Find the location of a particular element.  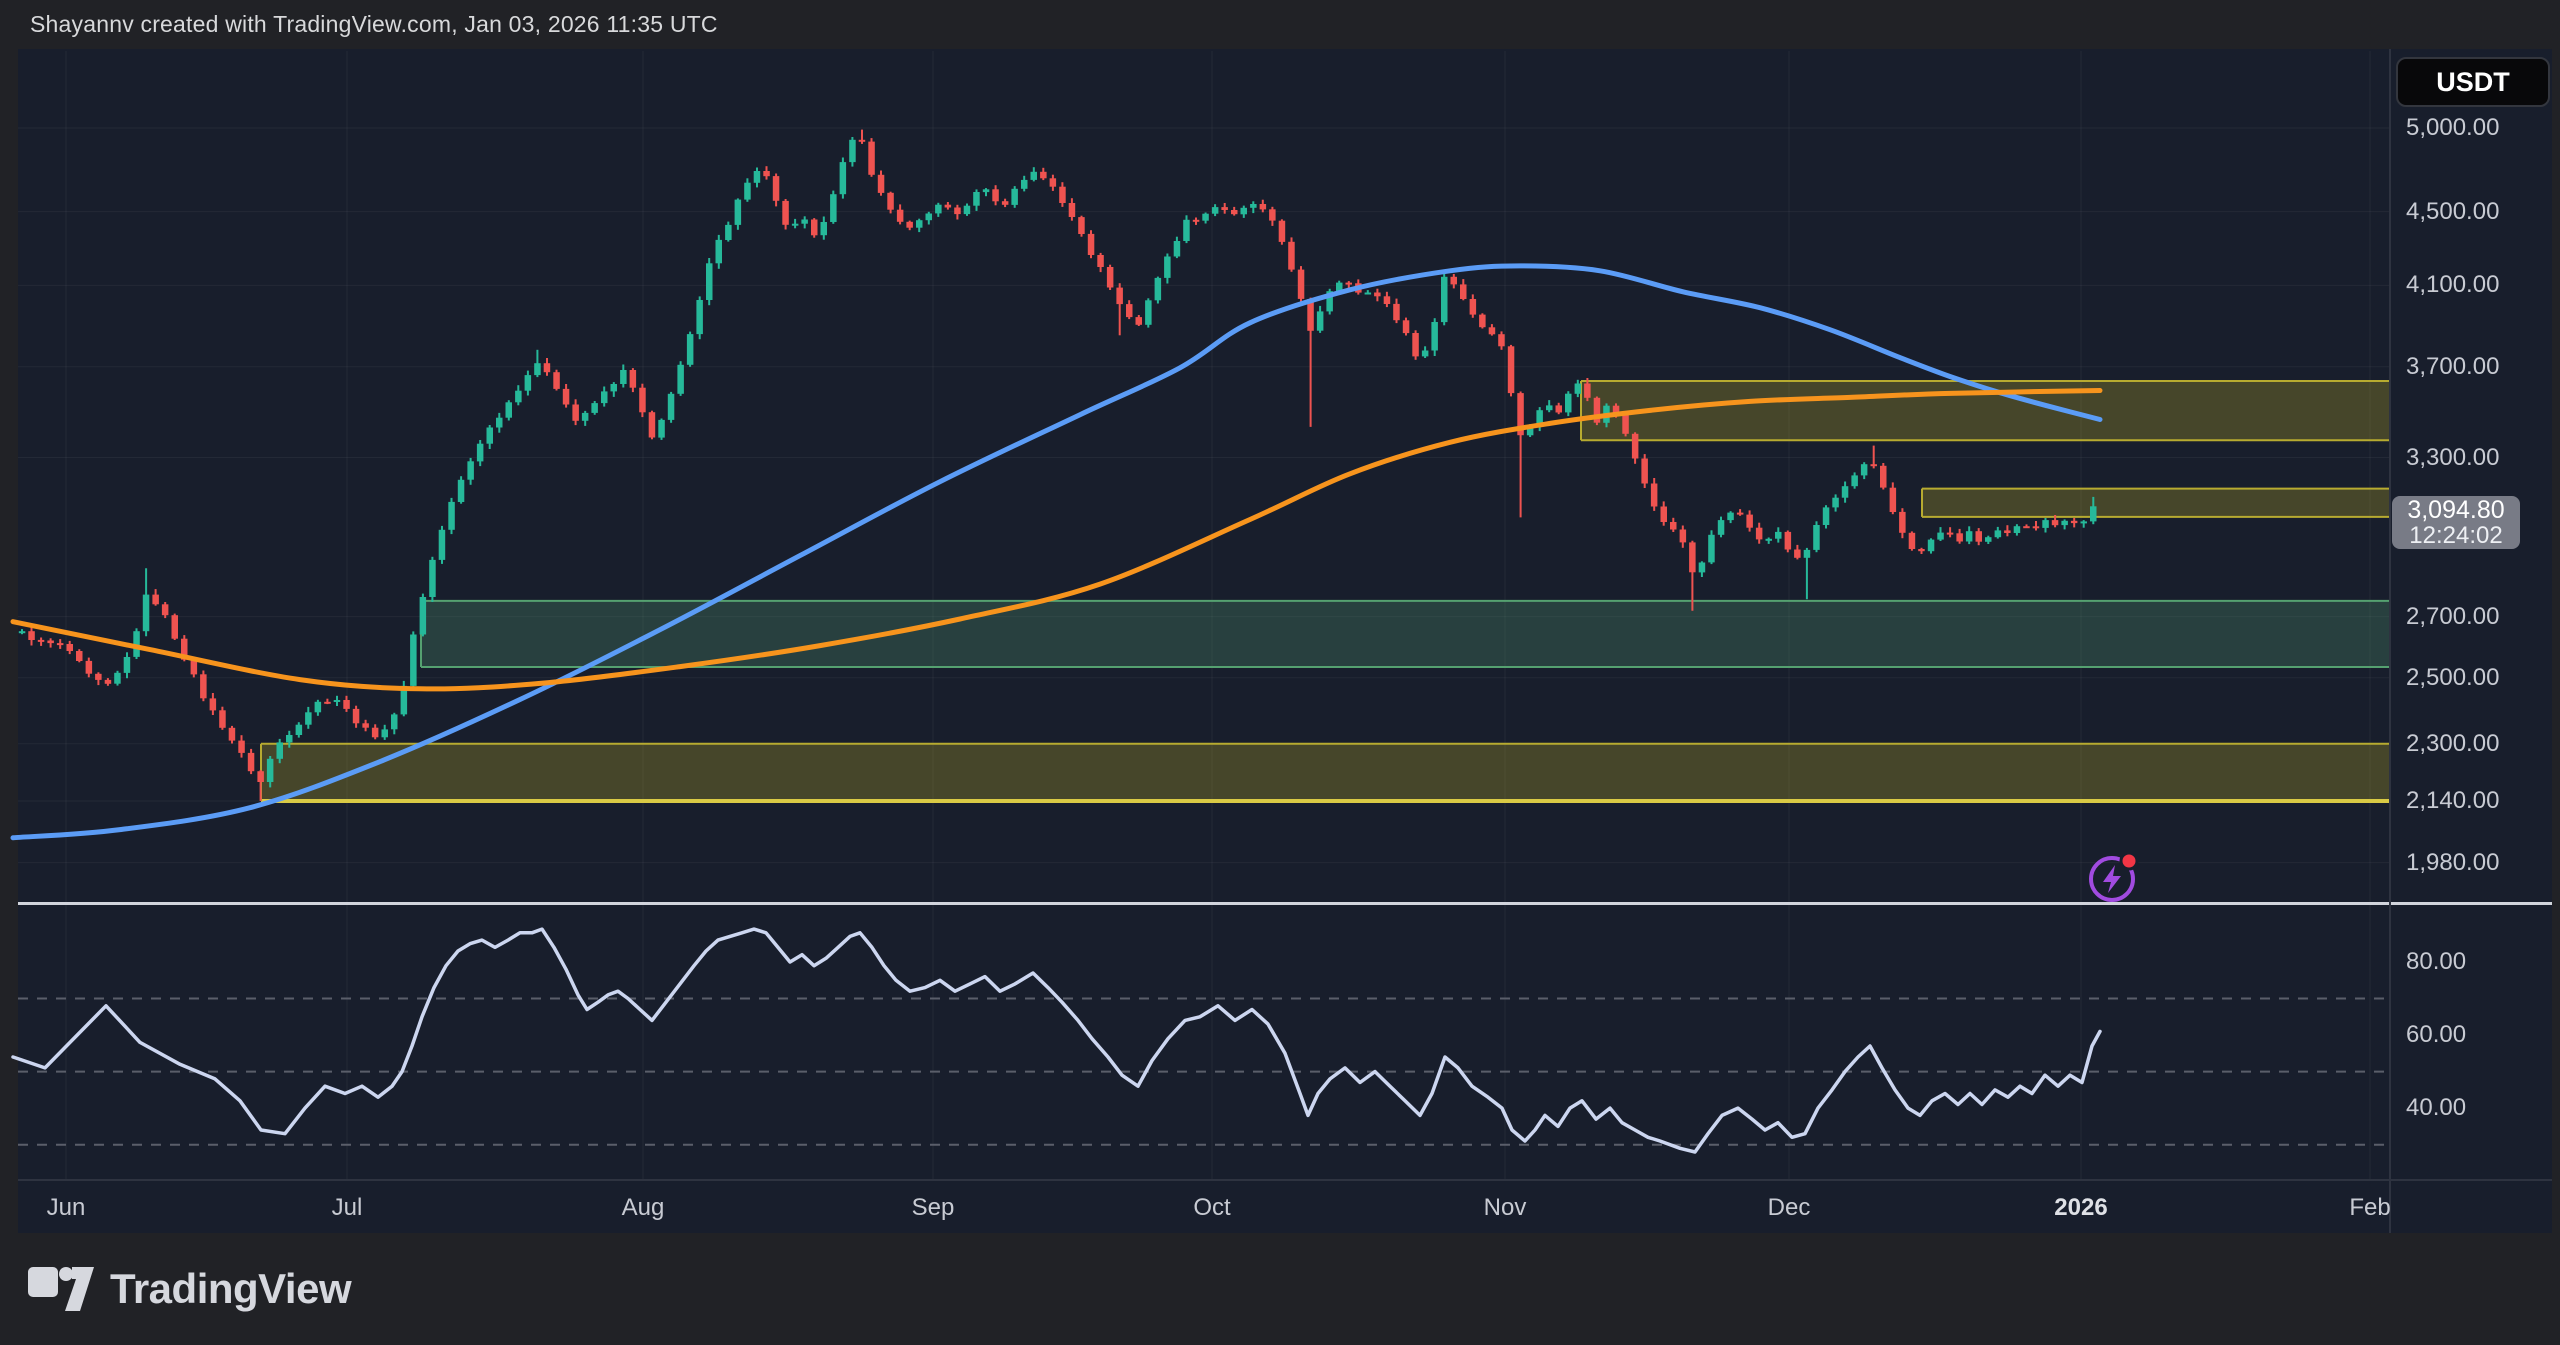

rsi-line is located at coordinates (1056, 1040).